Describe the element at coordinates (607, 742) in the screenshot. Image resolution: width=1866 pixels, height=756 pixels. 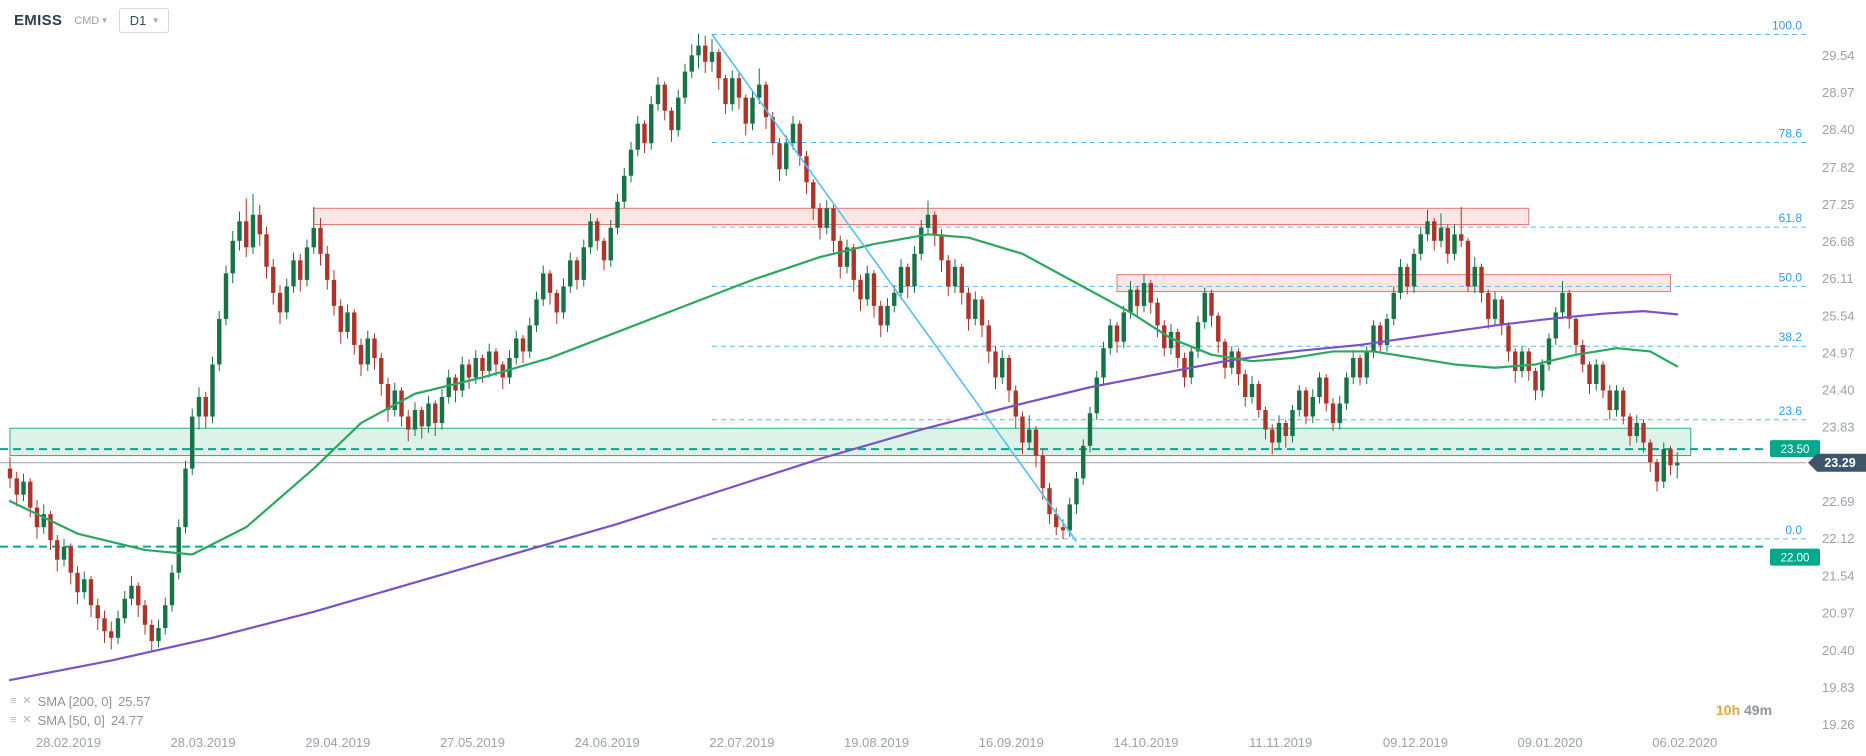
I see `date-axis-label: 24.06.2019` at that location.